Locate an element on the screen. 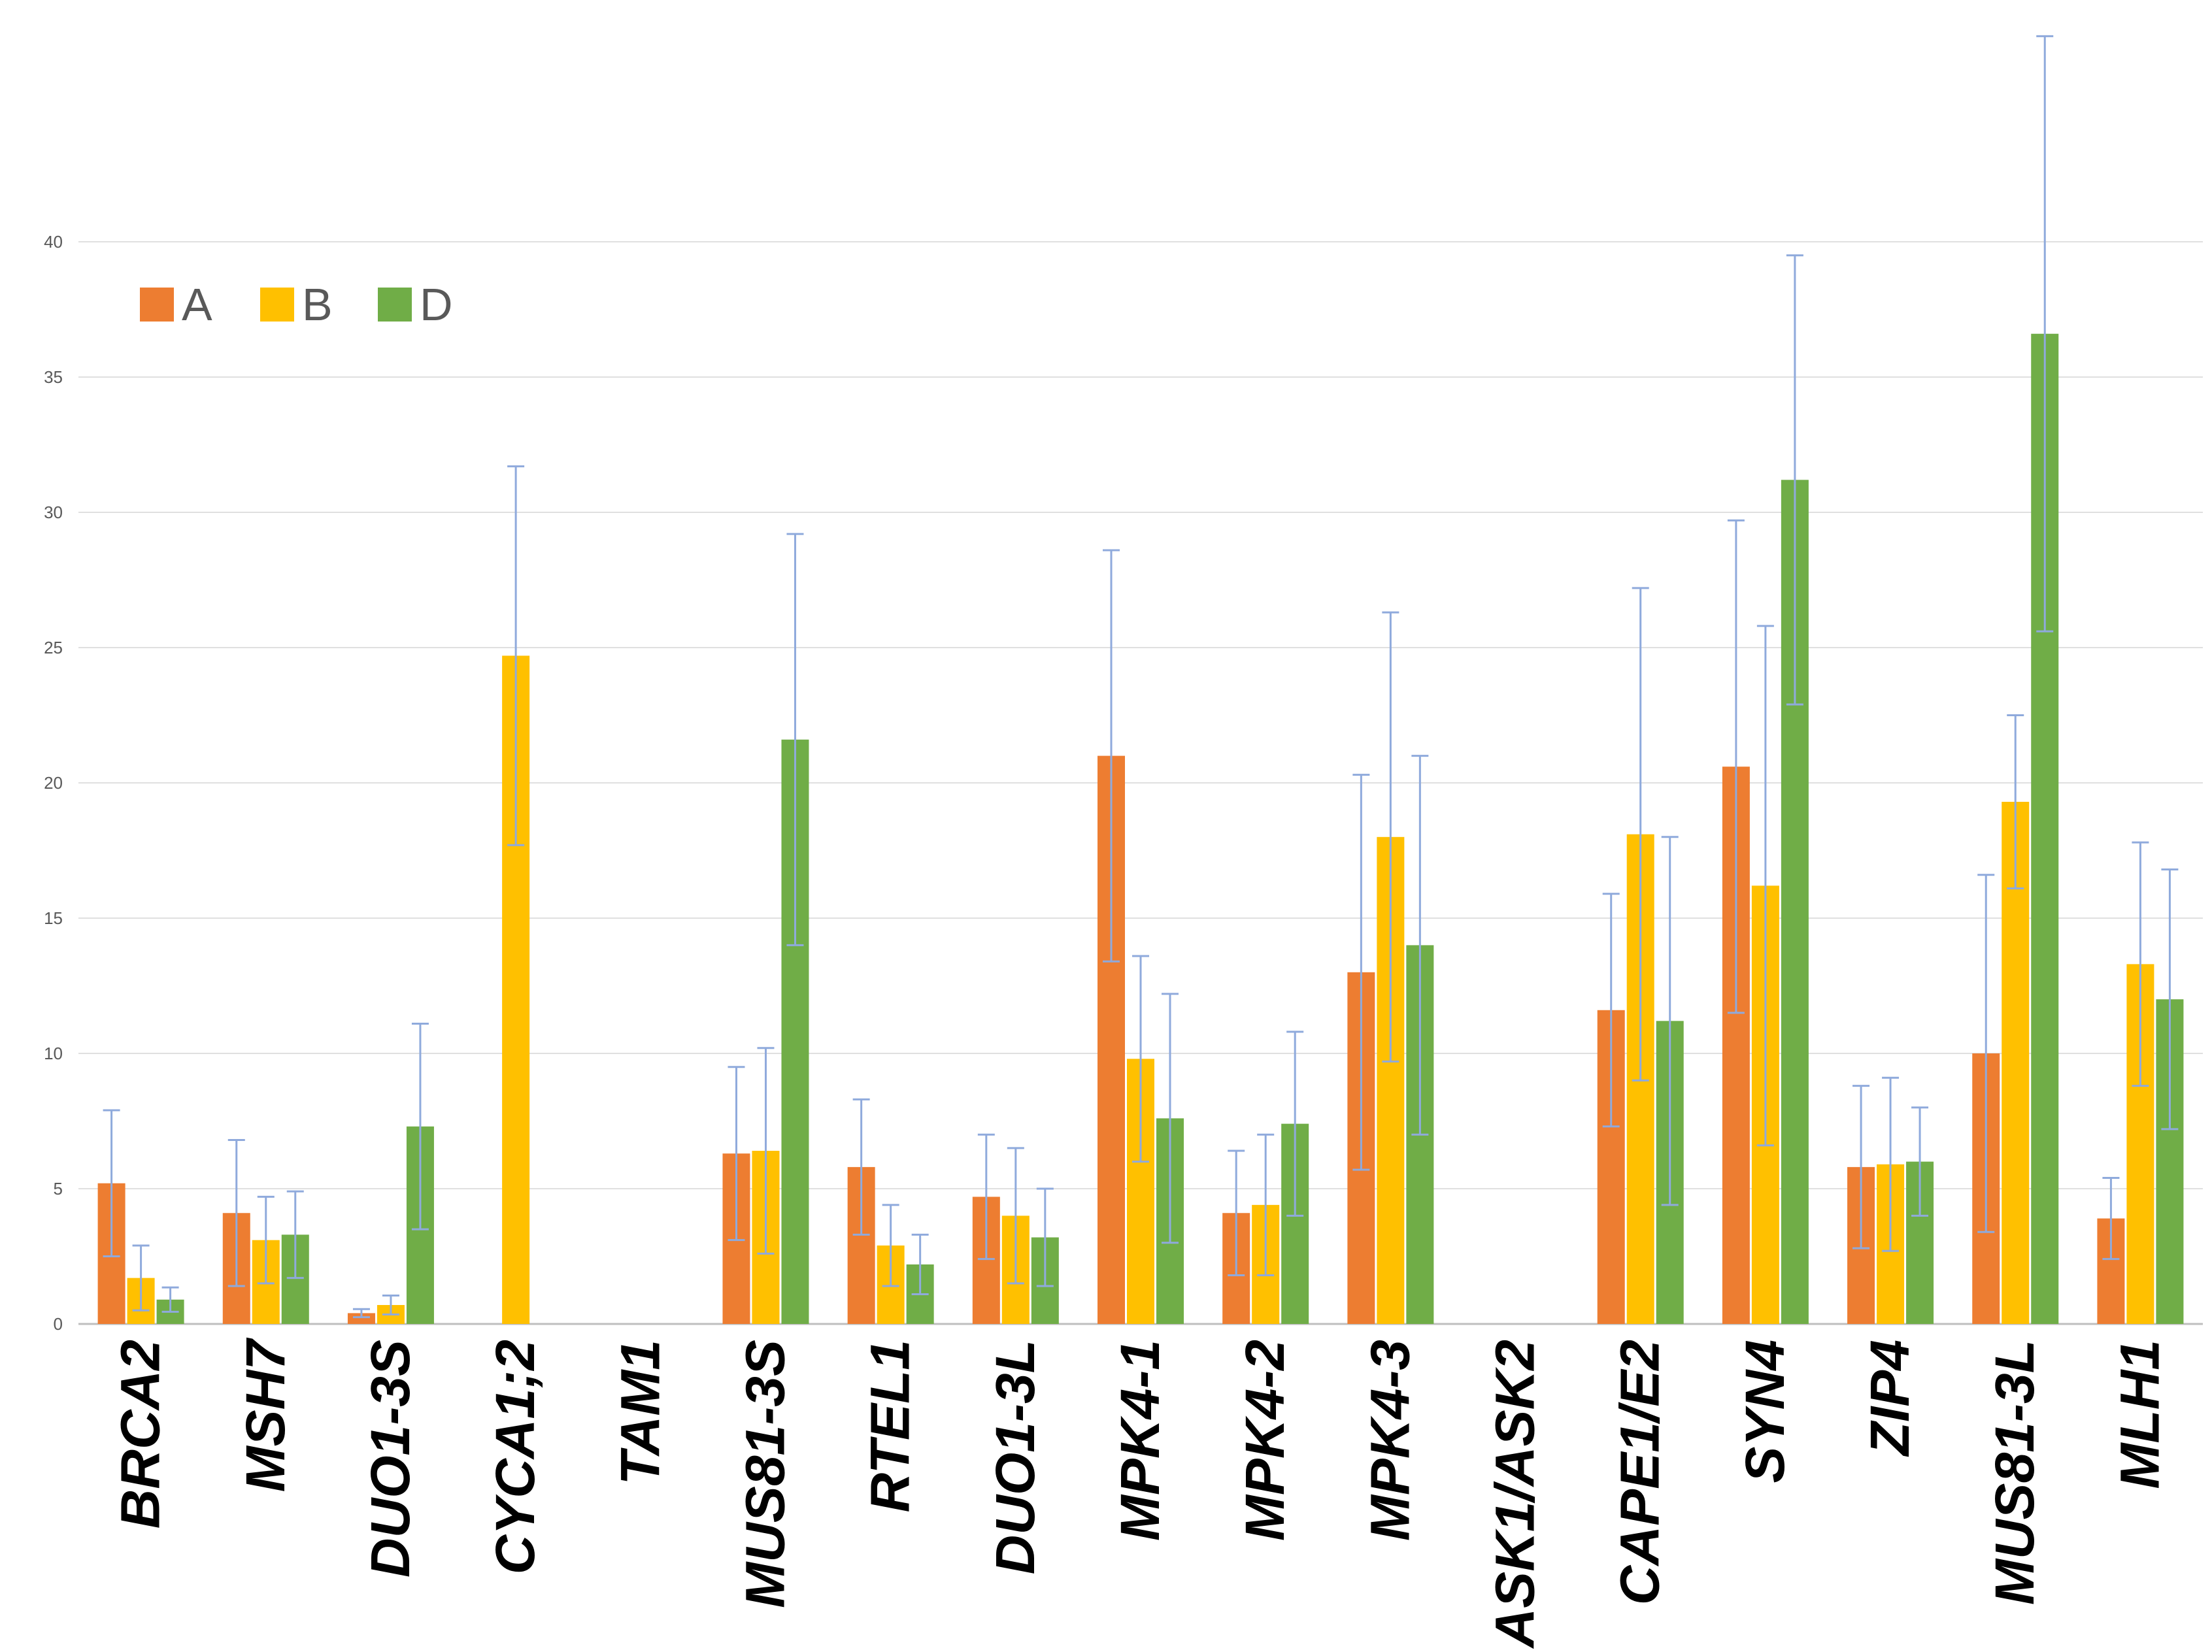 The width and height of the screenshot is (2212, 1652). y-axis: 0 5 10 15 20 25 30 35 40 is located at coordinates (53, 783).